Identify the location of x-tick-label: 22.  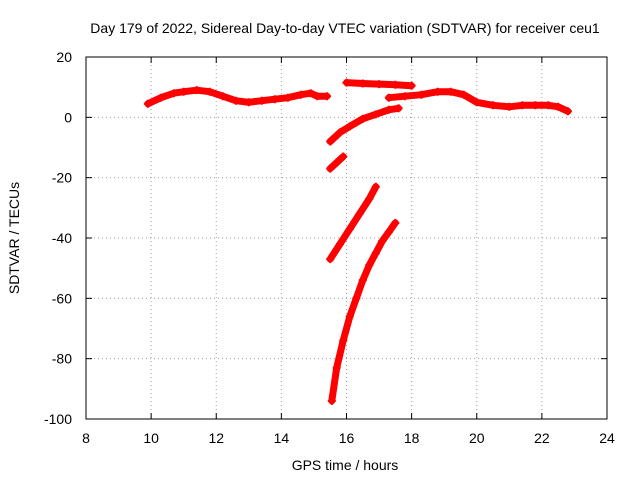
(542, 438).